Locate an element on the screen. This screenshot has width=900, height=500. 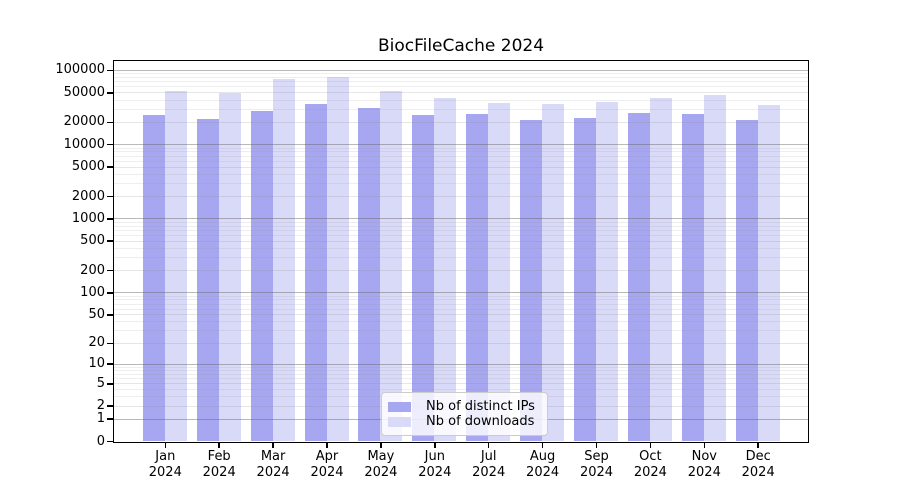
legend-item-downloads: Nb of downloads is located at coordinates (463, 421).